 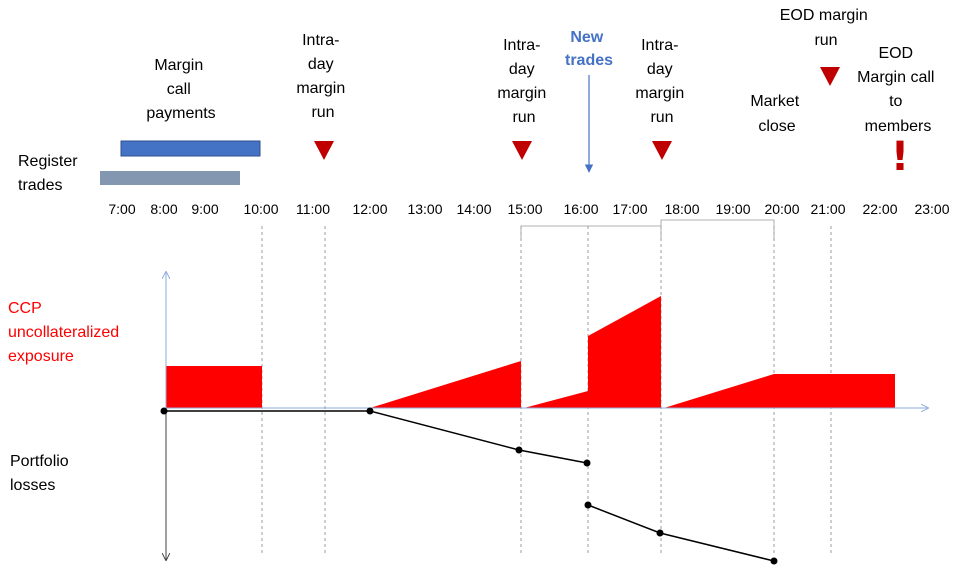 I want to click on register-trades-bar, so click(x=170, y=178).